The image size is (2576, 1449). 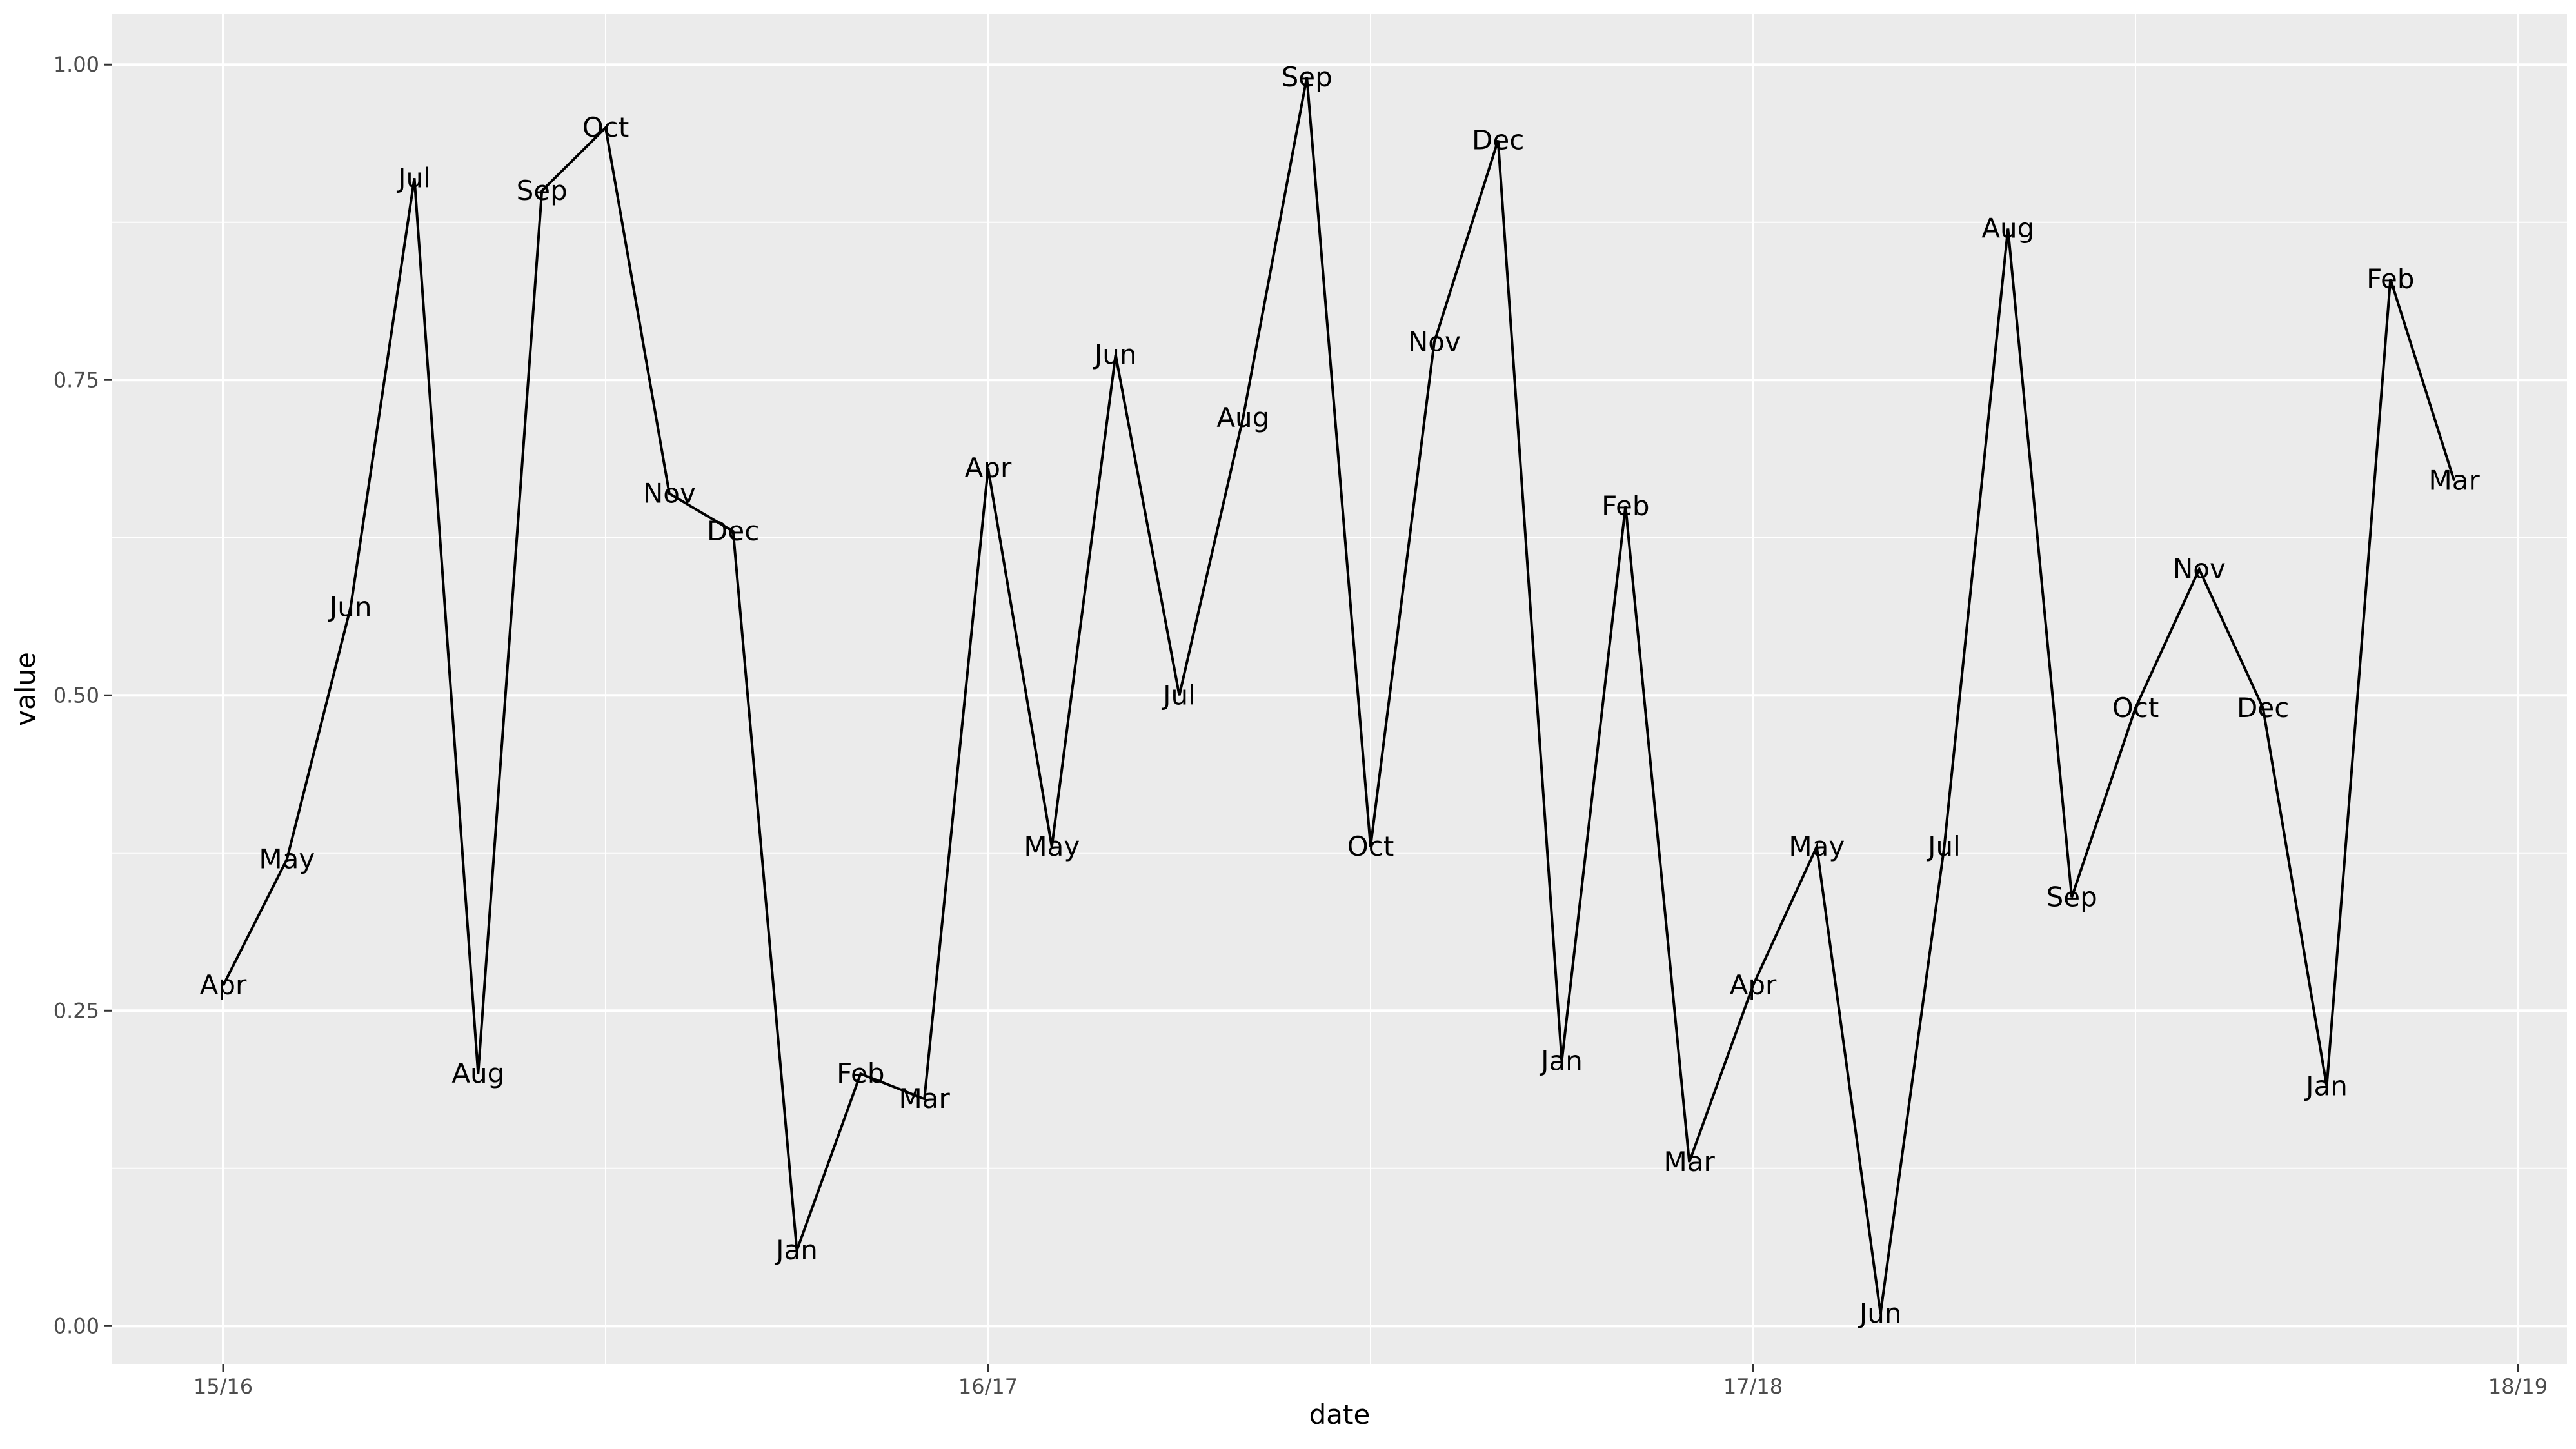 I want to click on y-tick-label: 0.25, so click(x=76, y=1010).